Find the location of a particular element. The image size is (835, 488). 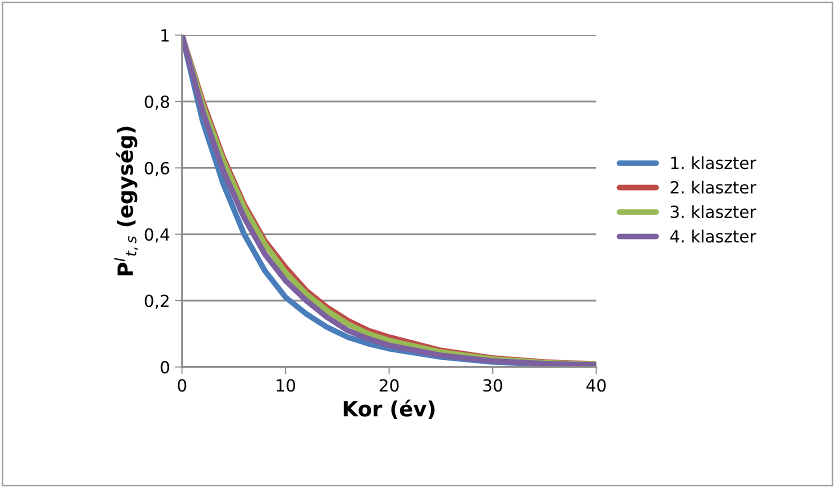

x-tick-label: 10 is located at coordinates (286, 385).